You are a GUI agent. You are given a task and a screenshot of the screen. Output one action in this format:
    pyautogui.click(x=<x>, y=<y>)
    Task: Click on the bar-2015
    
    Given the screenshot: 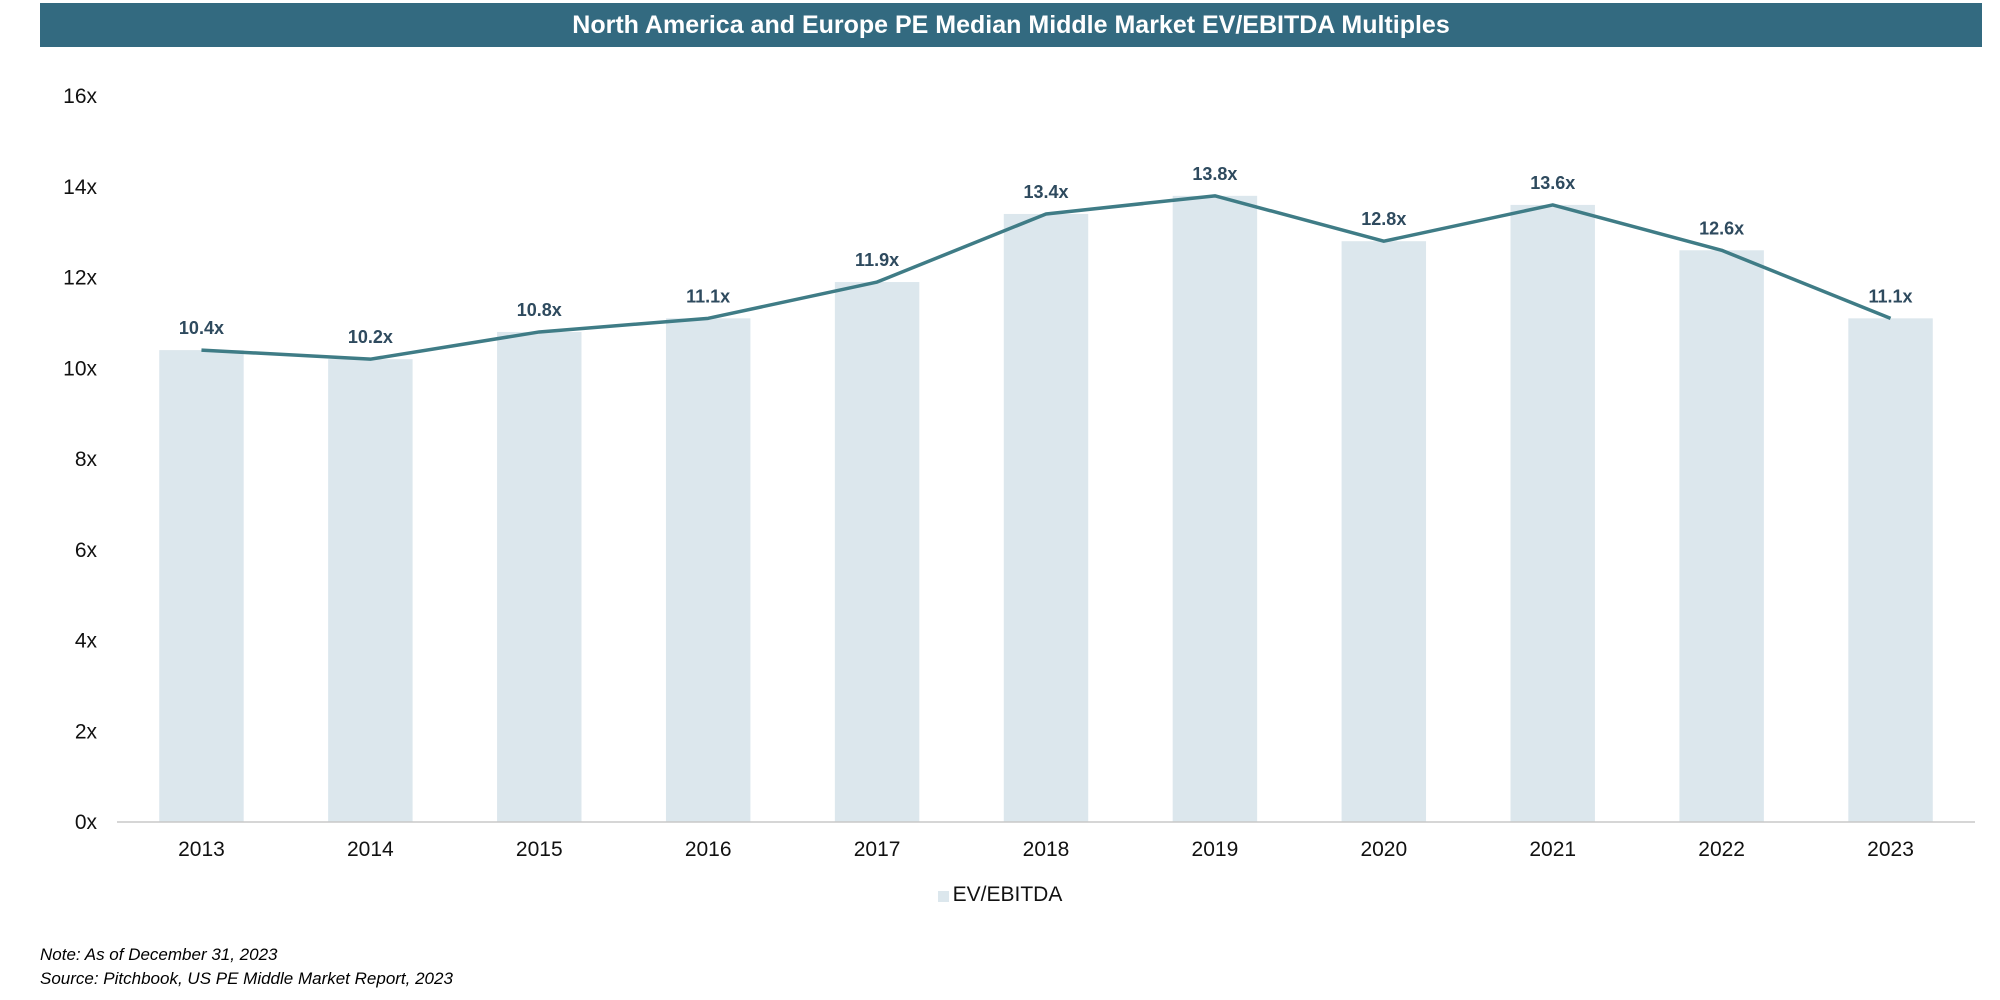 What is the action you would take?
    pyautogui.click(x=539, y=576)
    